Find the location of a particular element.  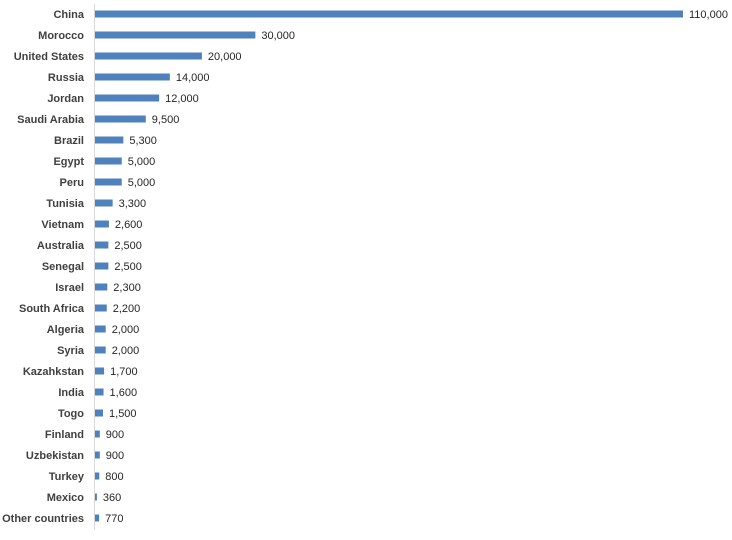

data-label: 800 is located at coordinates (114, 477).